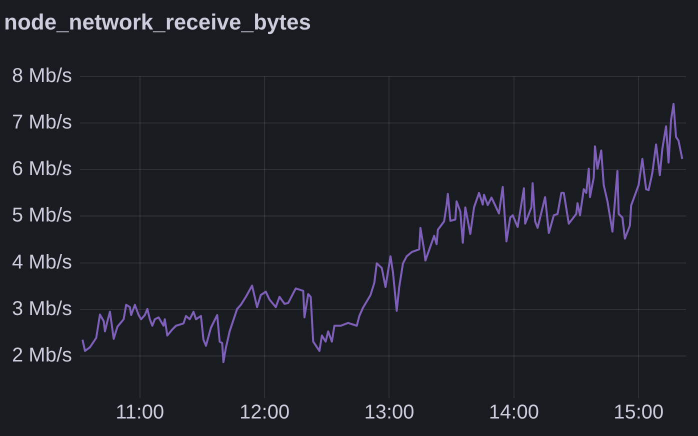  Describe the element at coordinates (157, 21) in the screenshot. I see `chart-title: node_network_receive_bytes` at that location.